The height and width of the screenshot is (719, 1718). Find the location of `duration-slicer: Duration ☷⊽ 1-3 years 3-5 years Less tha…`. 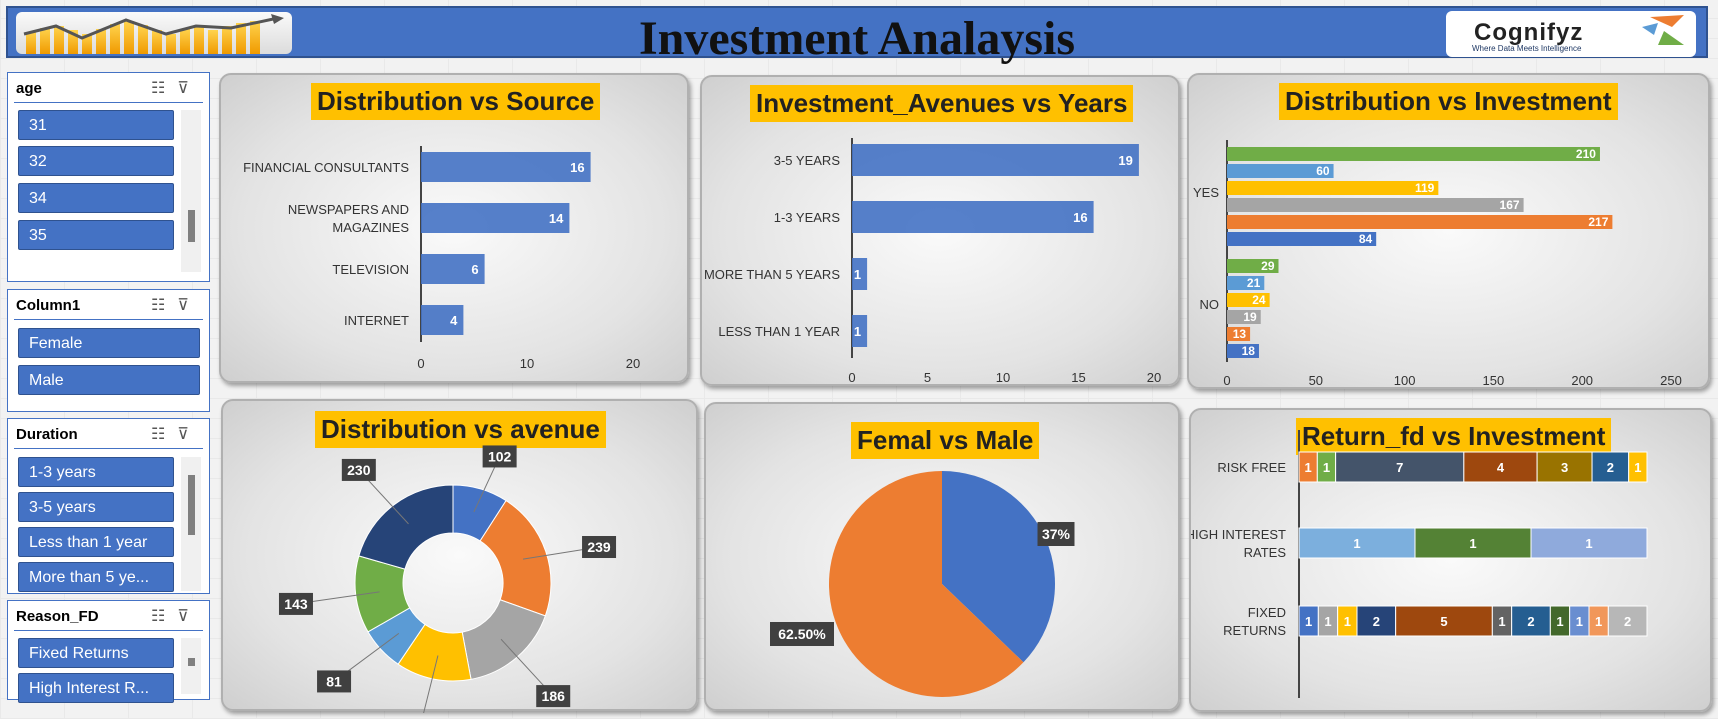

duration-slicer: Duration ☷⊽ 1-3 years 3-5 years Less tha… is located at coordinates (108, 506).